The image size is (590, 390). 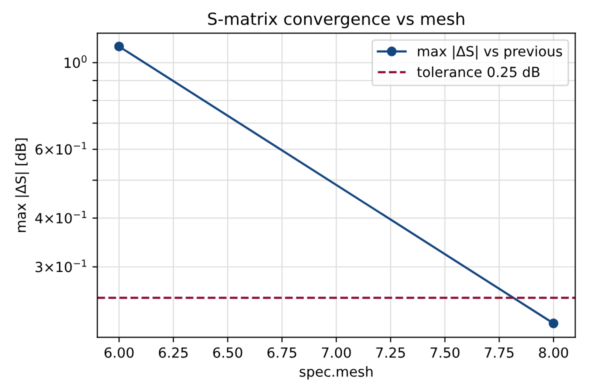 What do you see at coordinates (282, 352) in the screenshot?
I see `x-tick-label: 6.75` at bounding box center [282, 352].